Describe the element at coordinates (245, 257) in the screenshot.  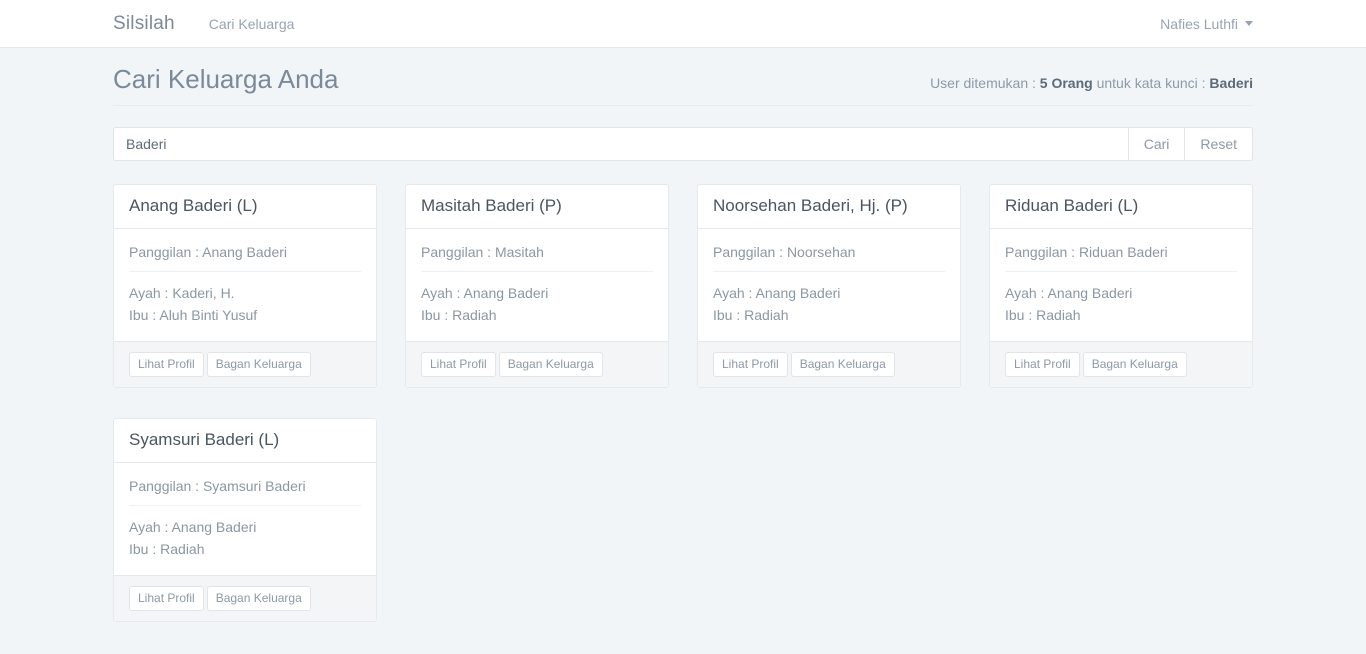
I see `person-nickname: Panggilan : Anang Baderi` at that location.